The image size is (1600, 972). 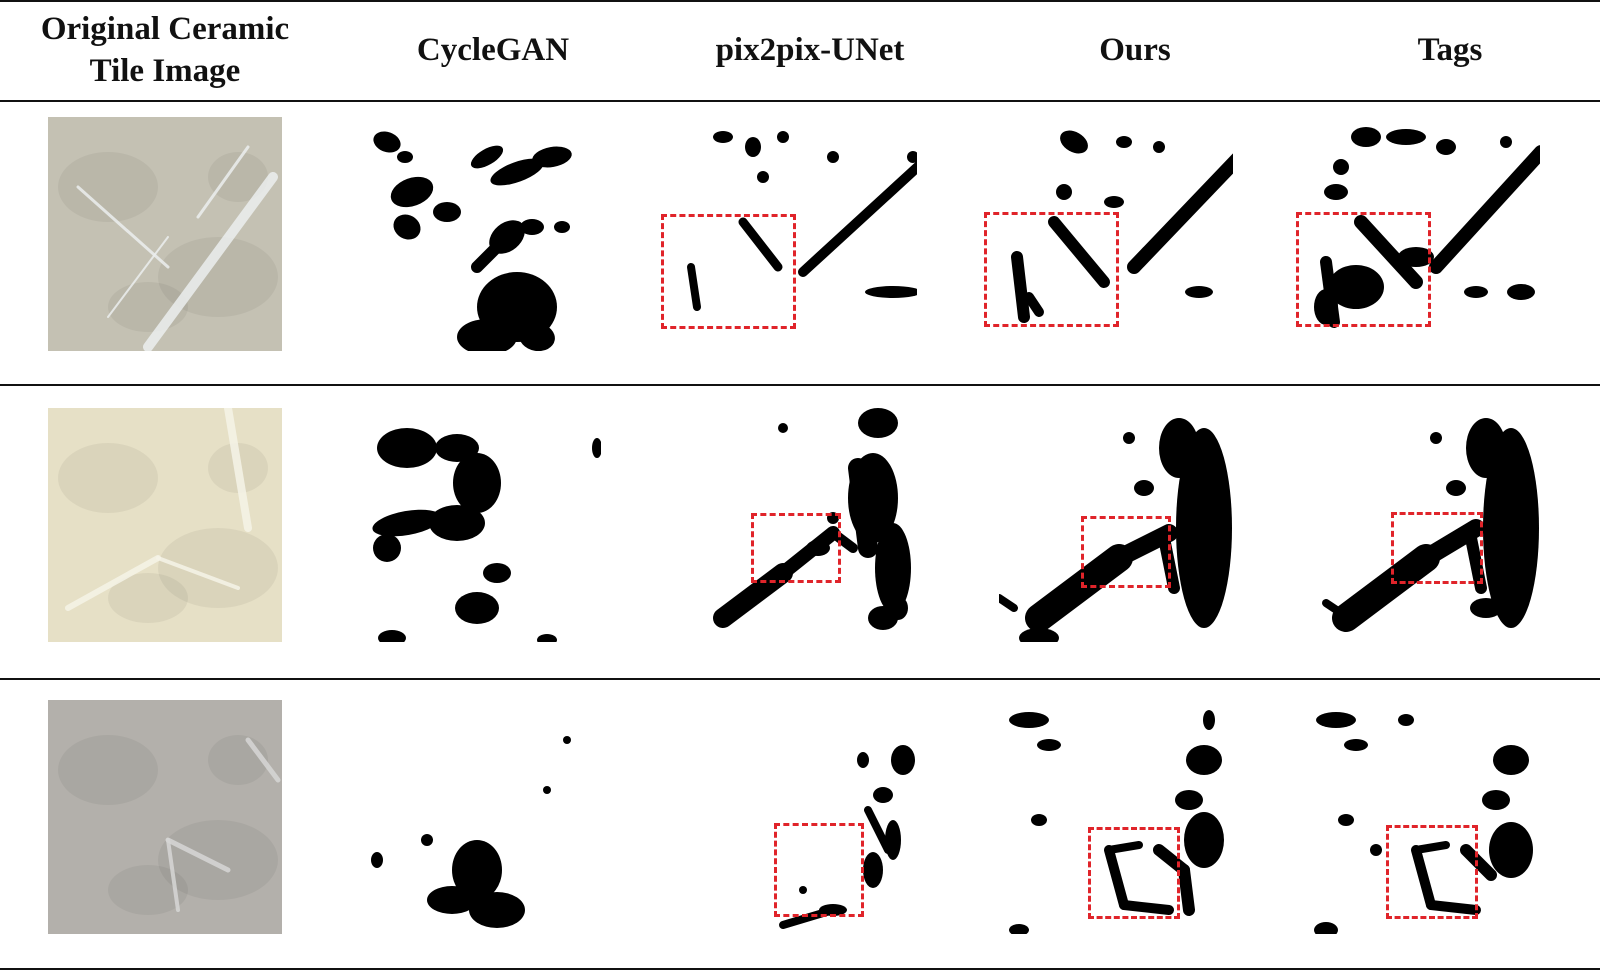 I want to click on header-original-text: Original Ceramic Tile Image, so click(x=165, y=50).